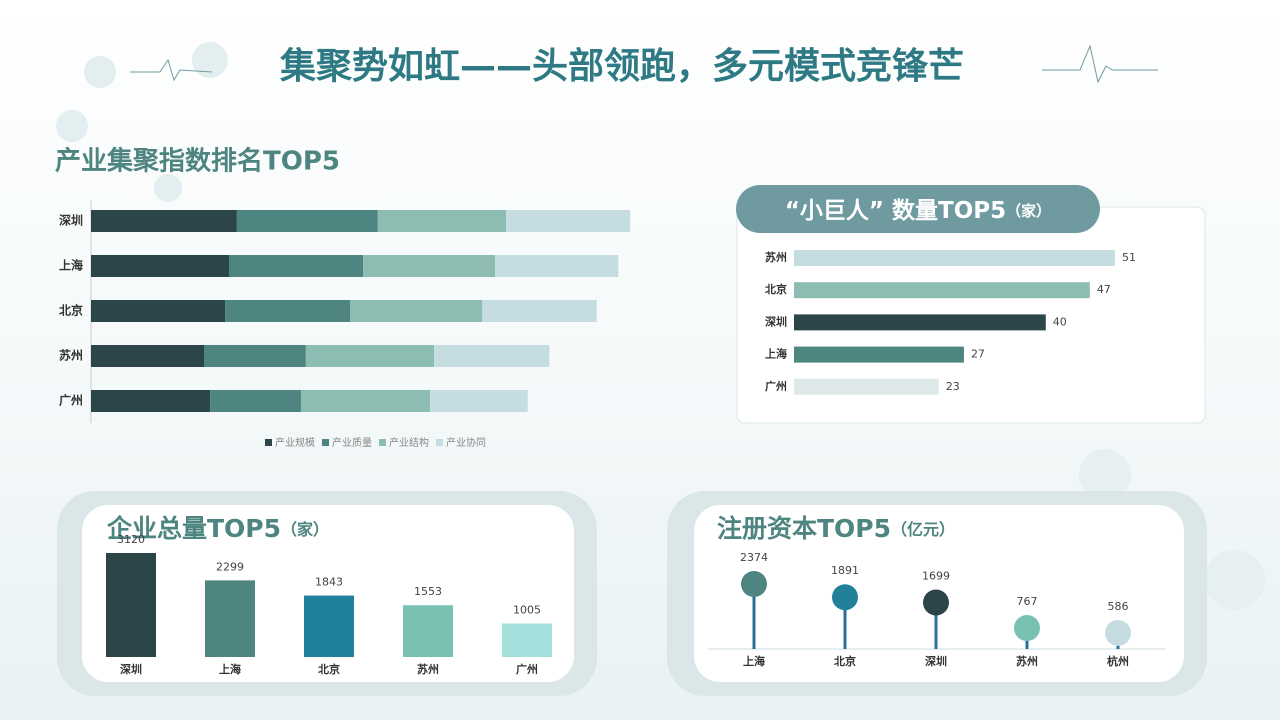  I want to click on value-label: 3120, so click(131, 539).